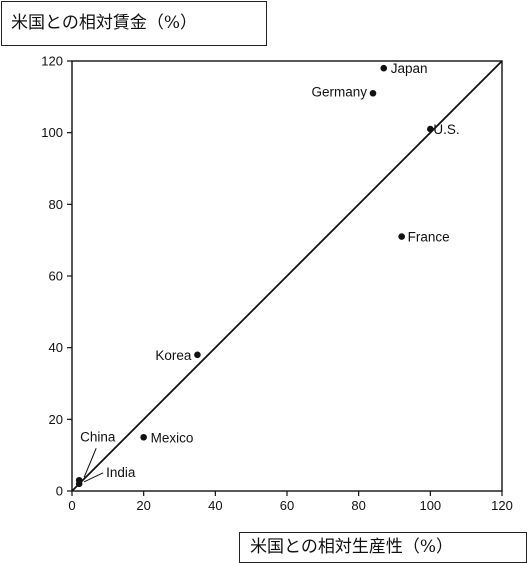 This screenshot has width=532, height=563. What do you see at coordinates (52, 61) in the screenshot?
I see `y-tick-label: 120` at bounding box center [52, 61].